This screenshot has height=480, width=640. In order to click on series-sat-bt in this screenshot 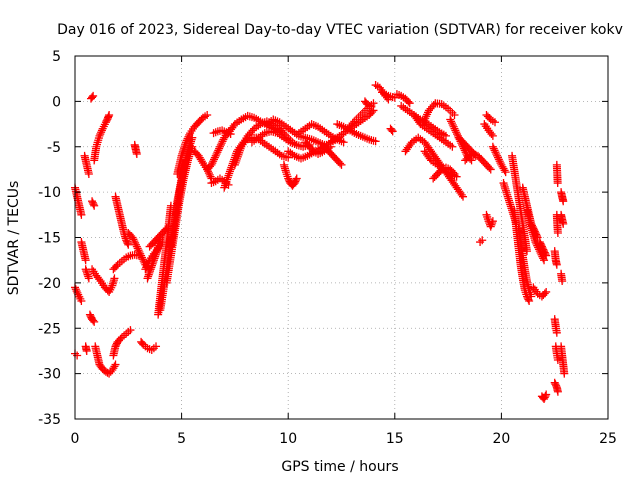, I will do `click(544, 397)`.